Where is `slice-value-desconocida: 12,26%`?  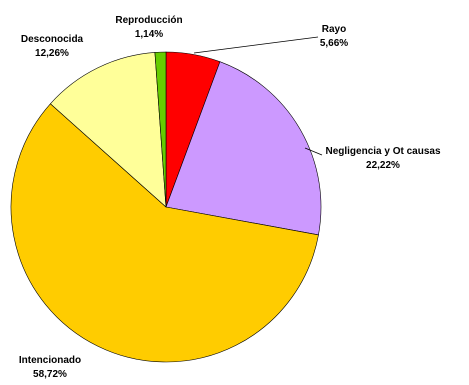
slice-value-desconocida: 12,26% is located at coordinates (52, 53).